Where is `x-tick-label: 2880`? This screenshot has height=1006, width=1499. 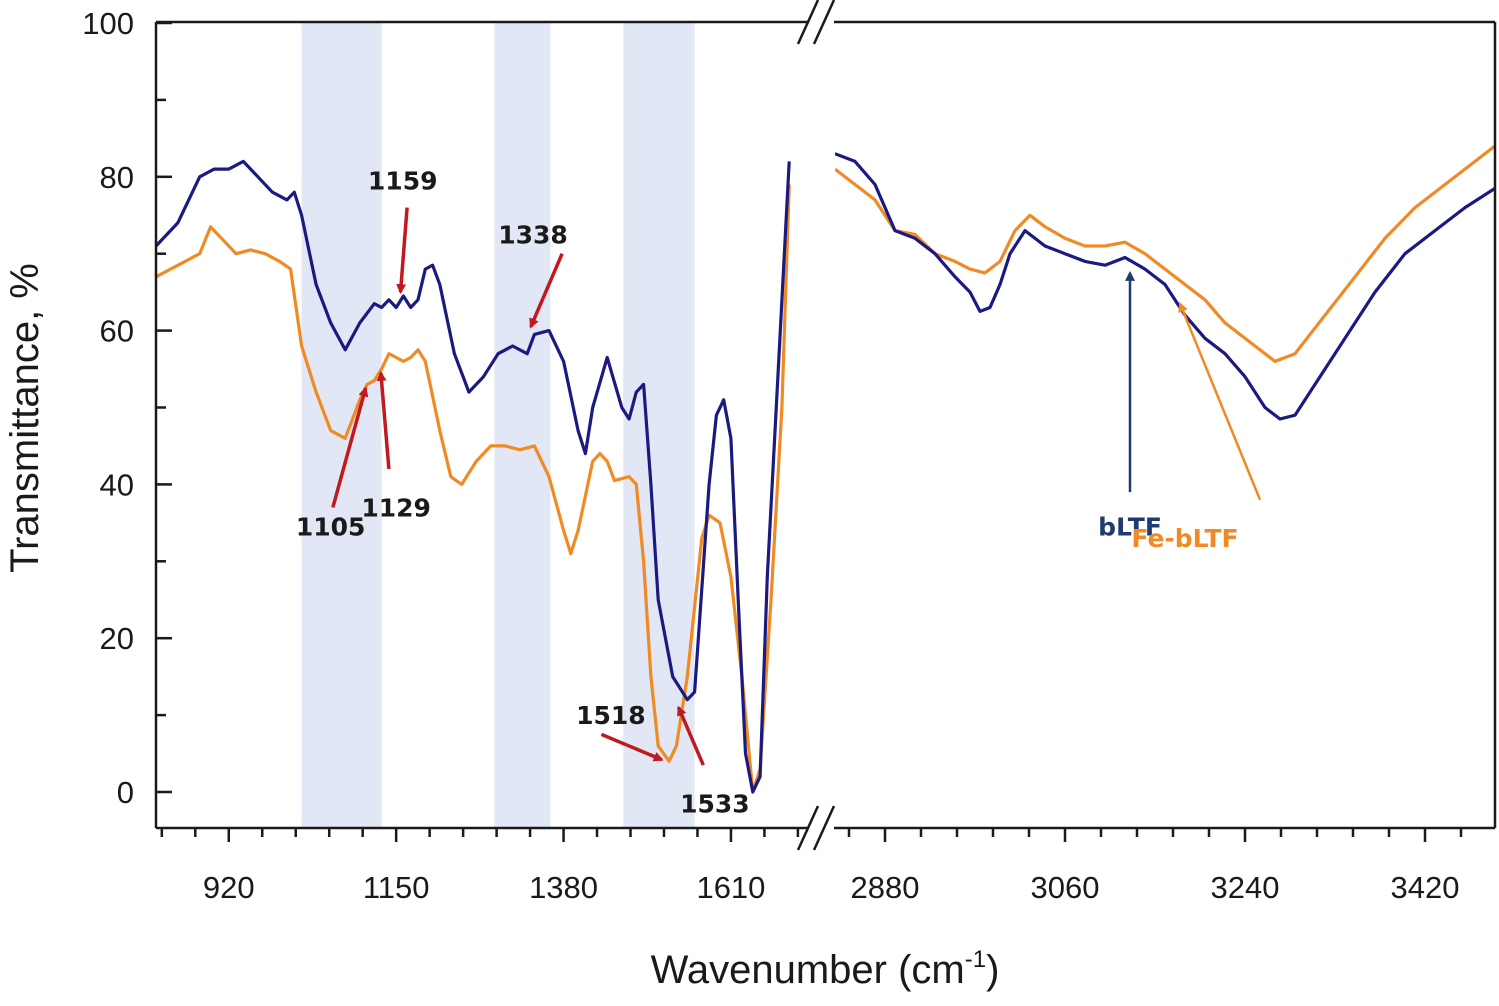
x-tick-label: 2880 is located at coordinates (885, 887).